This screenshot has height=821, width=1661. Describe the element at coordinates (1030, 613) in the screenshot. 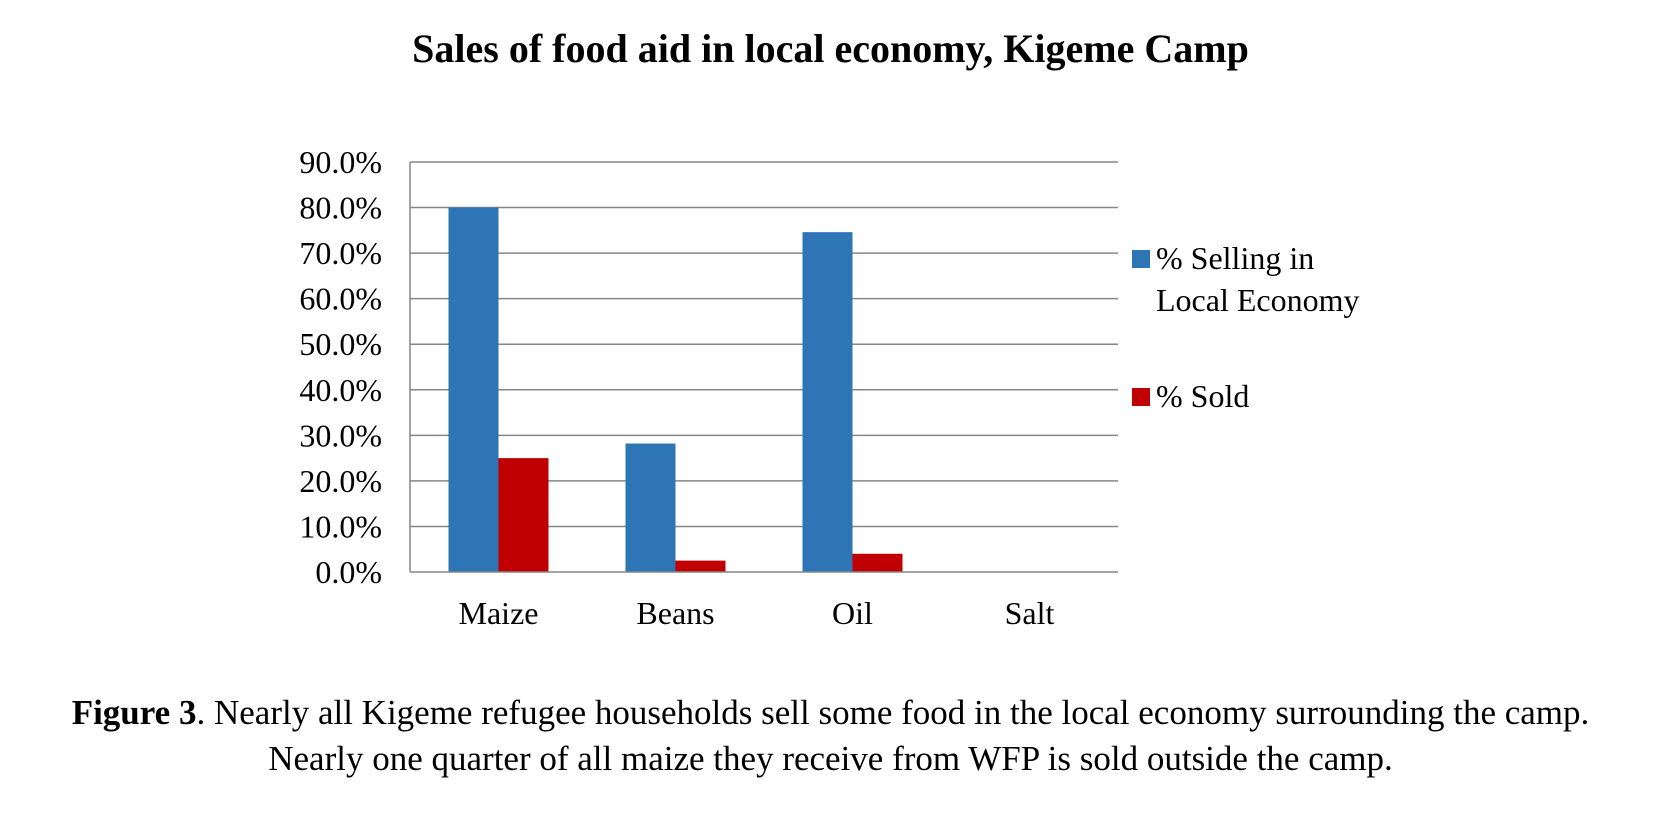

I see `x-tick-label: Salt` at that location.